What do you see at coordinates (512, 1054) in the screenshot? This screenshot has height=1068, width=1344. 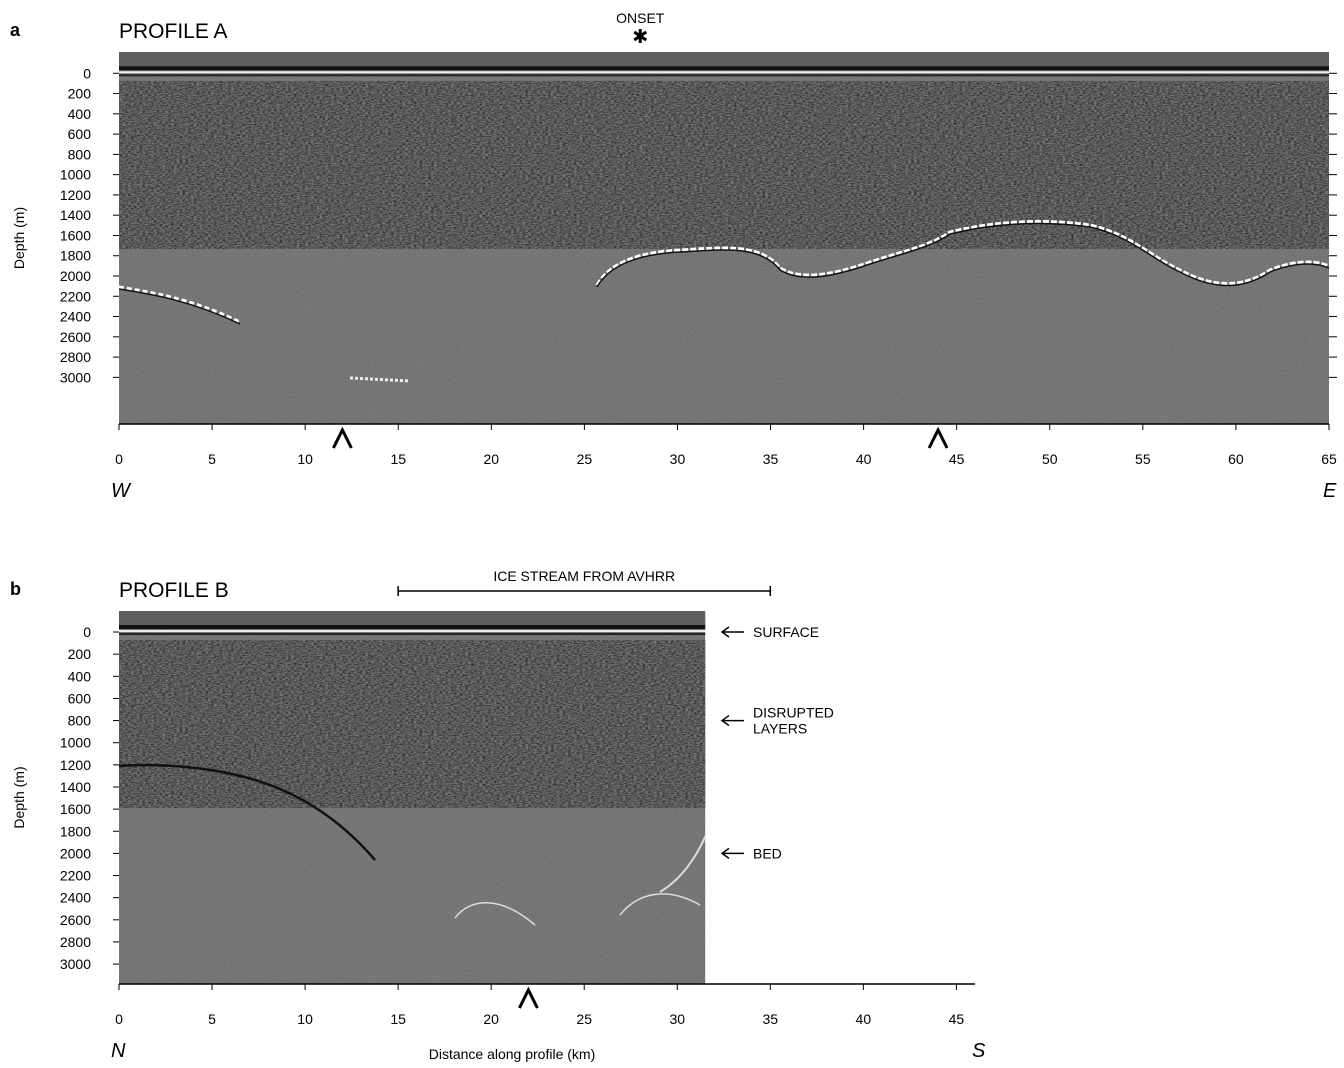 I see `x-axis-label: Distance along profile (km)` at bounding box center [512, 1054].